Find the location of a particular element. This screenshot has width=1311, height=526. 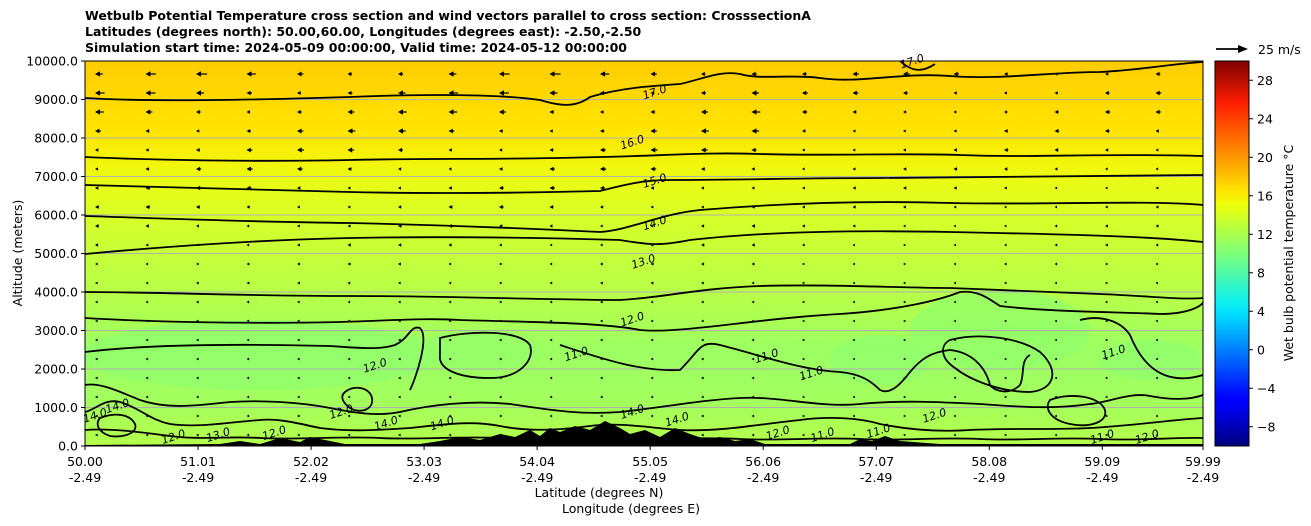

y-tick-label: 5000.0 is located at coordinates (56, 253).